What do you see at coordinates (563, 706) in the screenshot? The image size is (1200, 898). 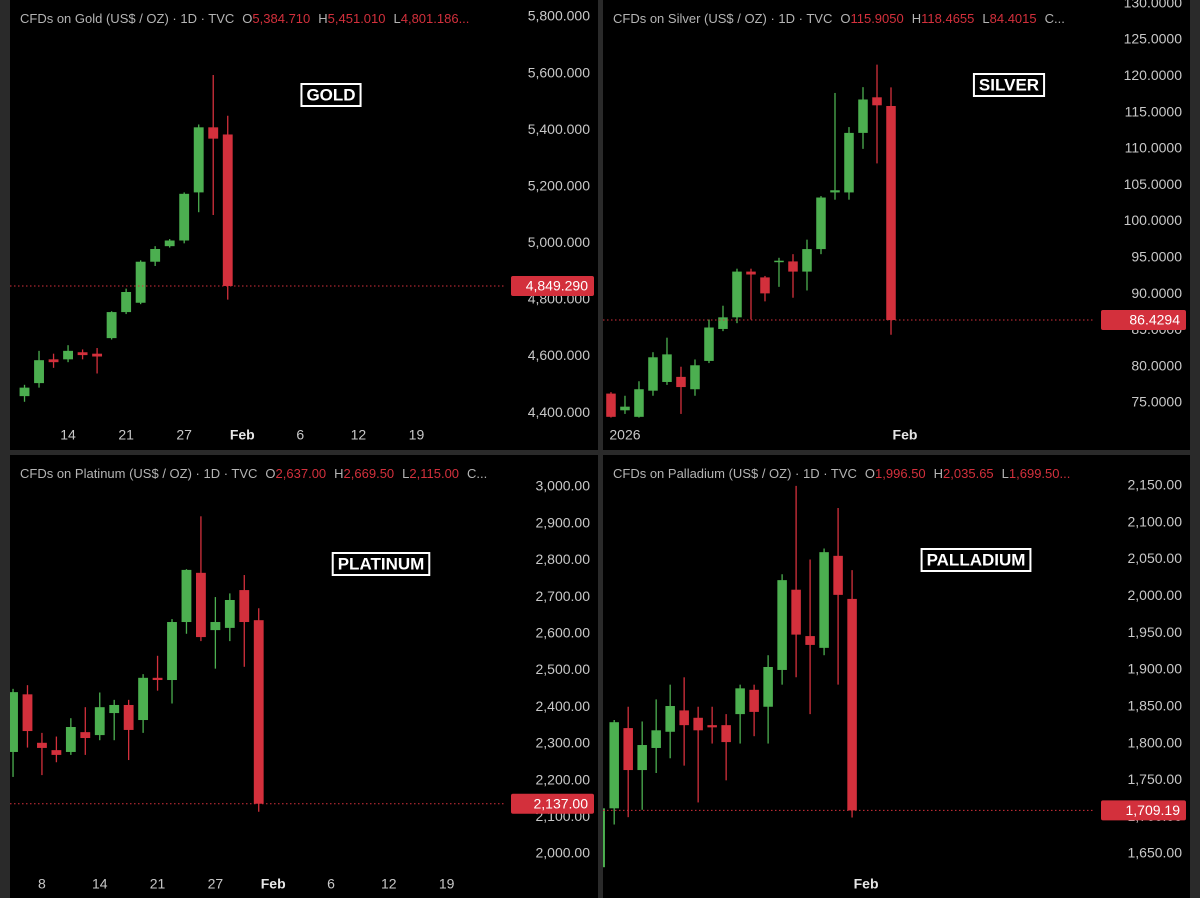 I see `y-tick-label: 2,400.00` at bounding box center [563, 706].